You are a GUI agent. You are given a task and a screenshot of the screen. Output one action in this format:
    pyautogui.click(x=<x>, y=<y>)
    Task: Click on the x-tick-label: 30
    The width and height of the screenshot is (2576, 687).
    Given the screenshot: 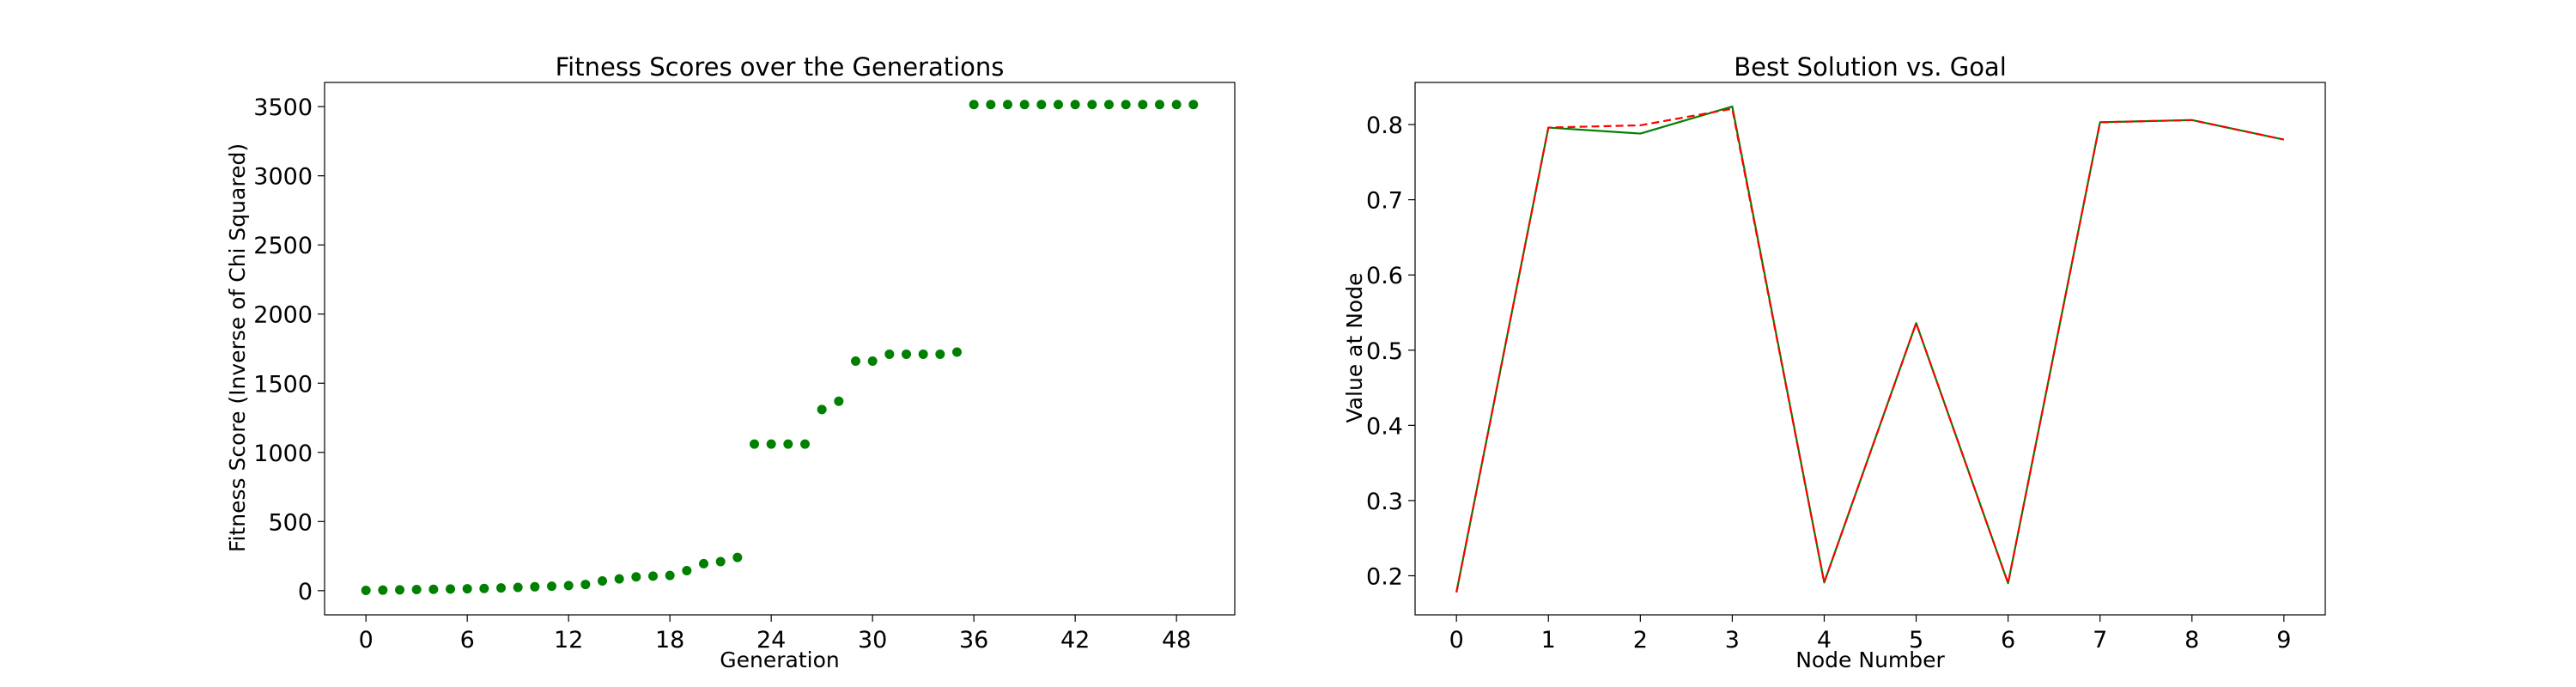 What is the action you would take?
    pyautogui.click(x=872, y=640)
    